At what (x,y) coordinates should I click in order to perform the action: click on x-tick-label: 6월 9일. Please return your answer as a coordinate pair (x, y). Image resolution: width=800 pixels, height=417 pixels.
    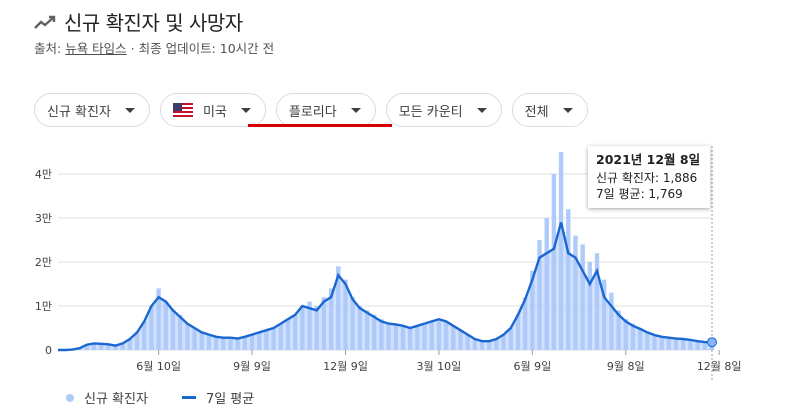
    Looking at the image, I should click on (532, 366).